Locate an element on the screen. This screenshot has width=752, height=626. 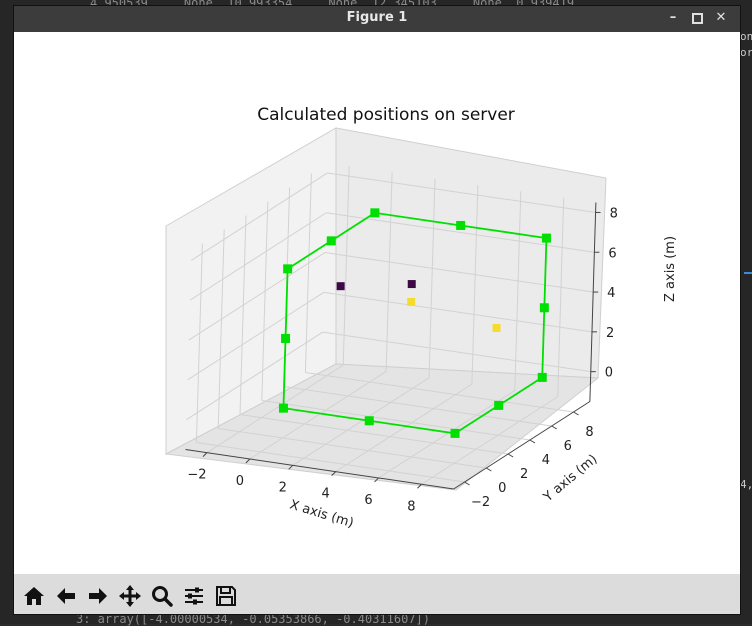
floor-pane is located at coordinates (382, 427).